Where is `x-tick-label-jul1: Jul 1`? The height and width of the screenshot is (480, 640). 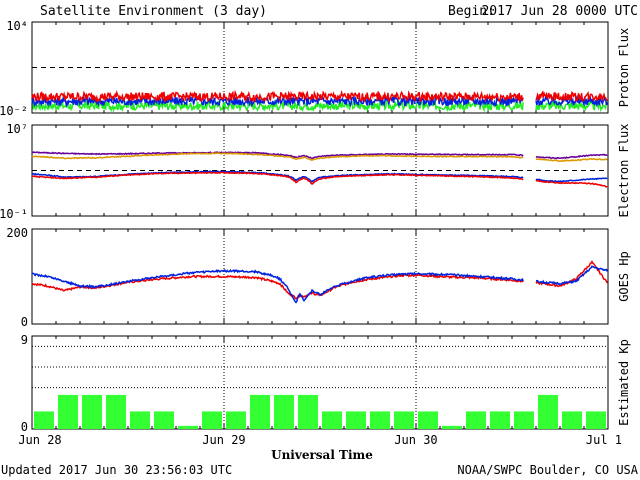
x-tick-label-jul1: Jul 1 is located at coordinates (604, 440).